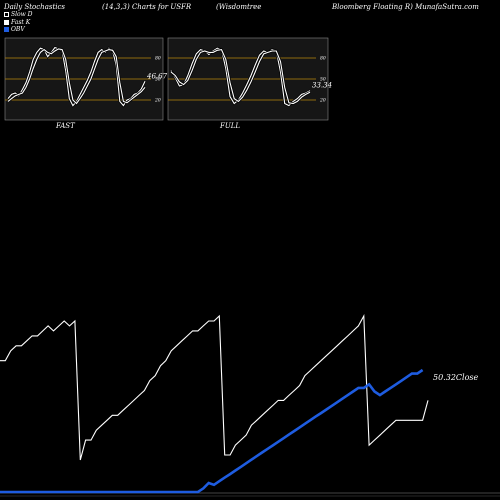 Image resolution: width=500 pixels, height=500 pixels. I want to click on legend-label-obv: OBV, so click(18, 29).